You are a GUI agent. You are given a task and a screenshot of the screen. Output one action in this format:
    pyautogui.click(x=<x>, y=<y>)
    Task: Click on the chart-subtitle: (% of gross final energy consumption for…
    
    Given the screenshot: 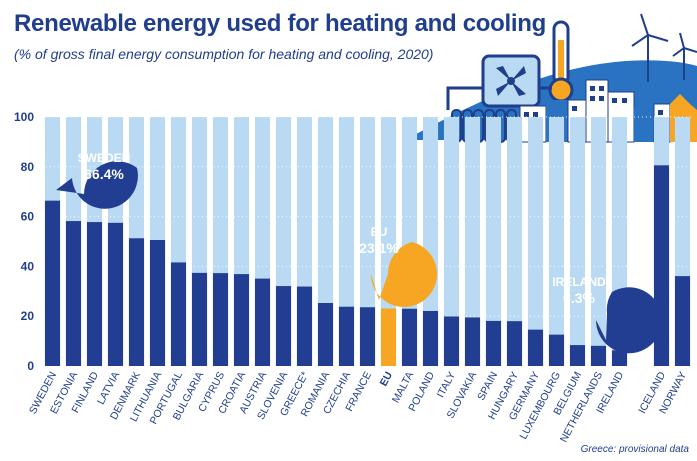 What is the action you would take?
    pyautogui.click(x=224, y=54)
    